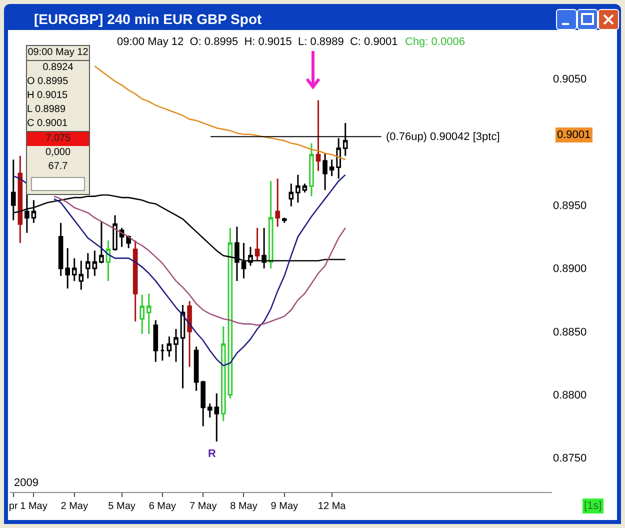  Describe the element at coordinates (58, 139) in the screenshot. I see `annotation: 7.075` at that location.